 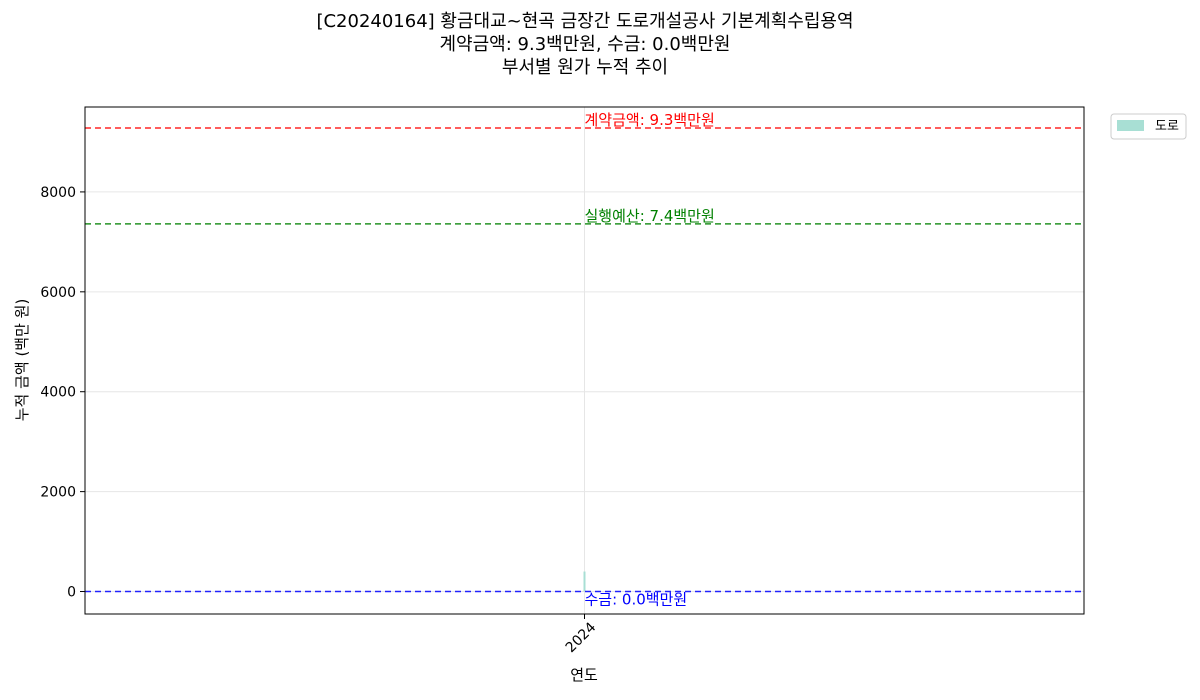 I want to click on y-tick-label: 6000, so click(x=58, y=293).